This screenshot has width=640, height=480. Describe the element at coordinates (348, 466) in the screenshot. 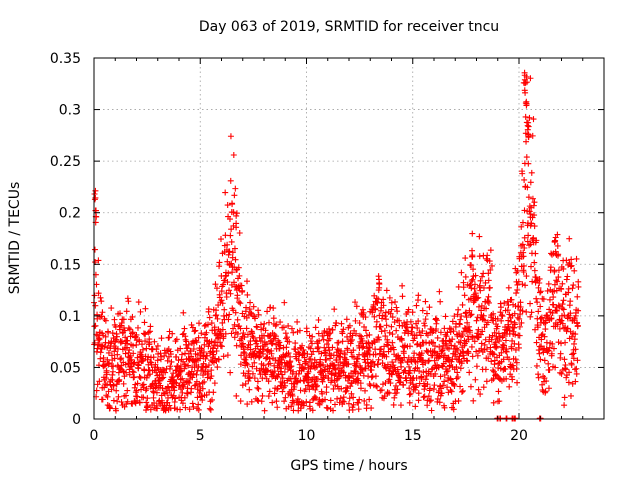

I see `x-axis-label: GPS time / hours` at that location.